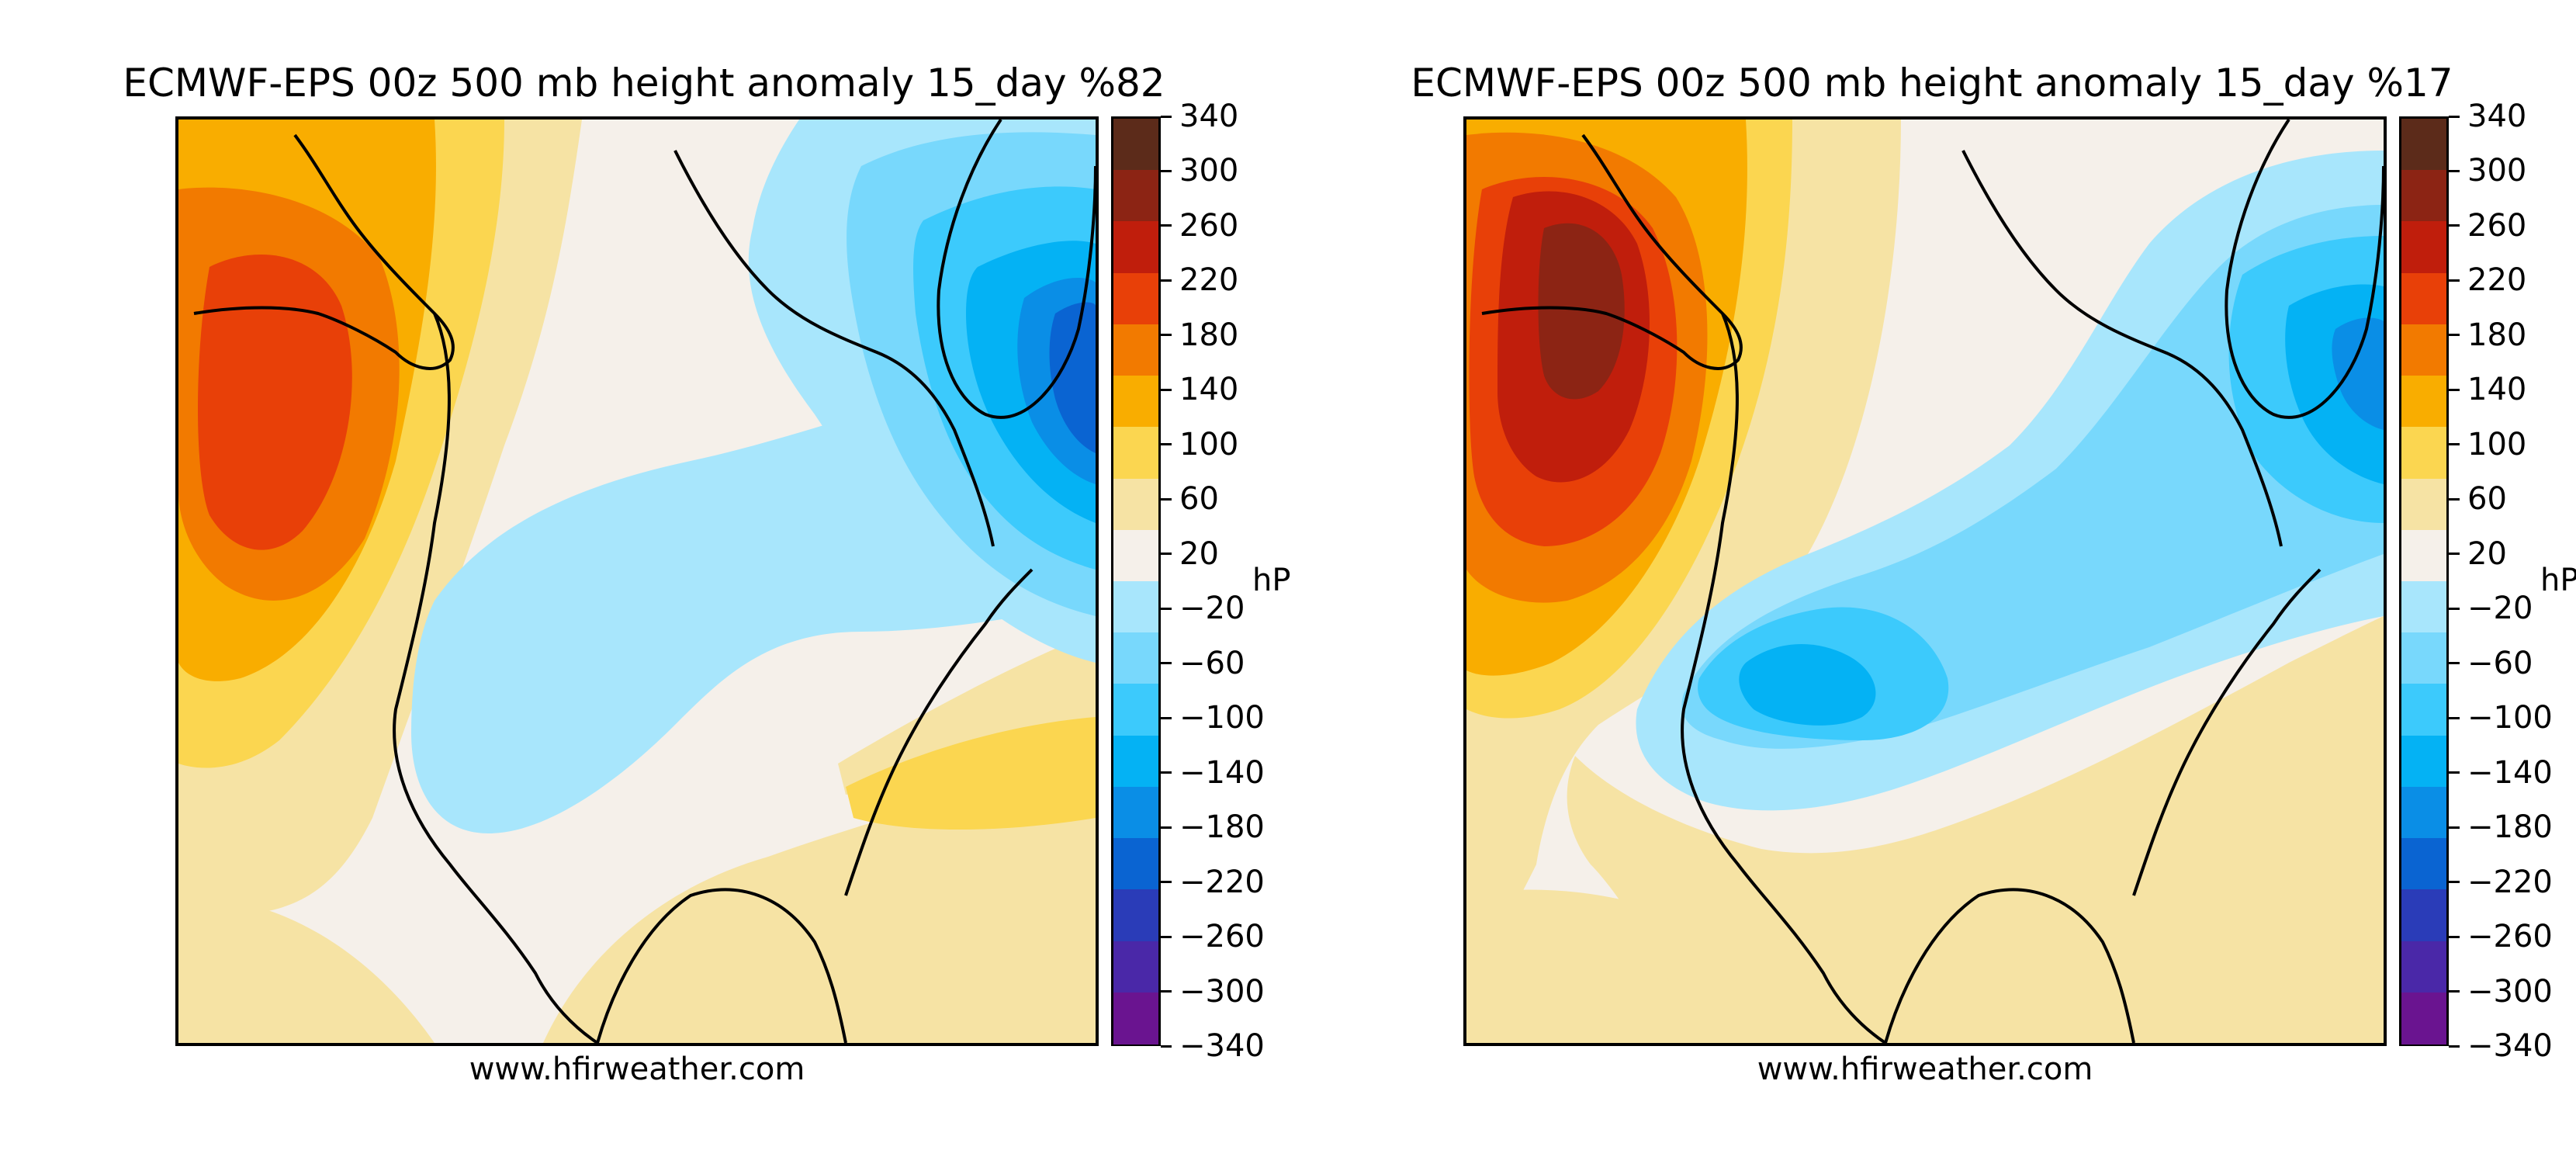 The image size is (2576, 1164). Describe the element at coordinates (275, 403) in the screenshot. I see `anomaly-region-red-orange-pacific` at that location.